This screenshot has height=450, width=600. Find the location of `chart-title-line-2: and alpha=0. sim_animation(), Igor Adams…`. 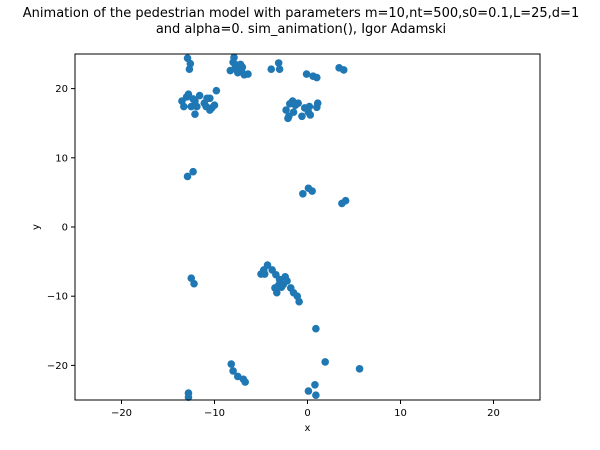

chart-title-line-2: and alpha=0. sim_animation(), Igor Adams… is located at coordinates (301, 29).